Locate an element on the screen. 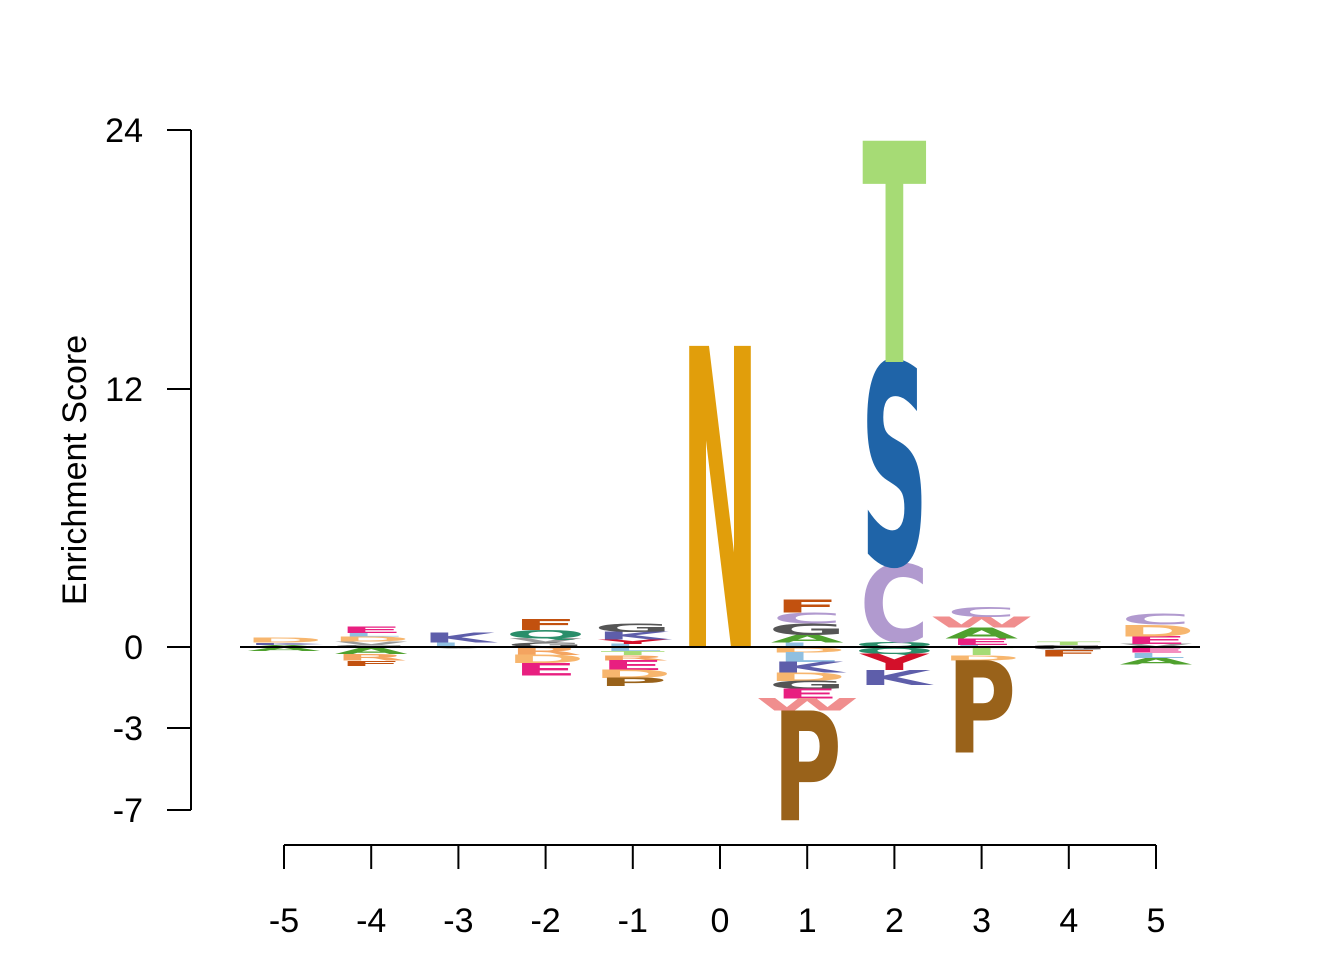  logo-letter-up: N is located at coordinates (720, 504).